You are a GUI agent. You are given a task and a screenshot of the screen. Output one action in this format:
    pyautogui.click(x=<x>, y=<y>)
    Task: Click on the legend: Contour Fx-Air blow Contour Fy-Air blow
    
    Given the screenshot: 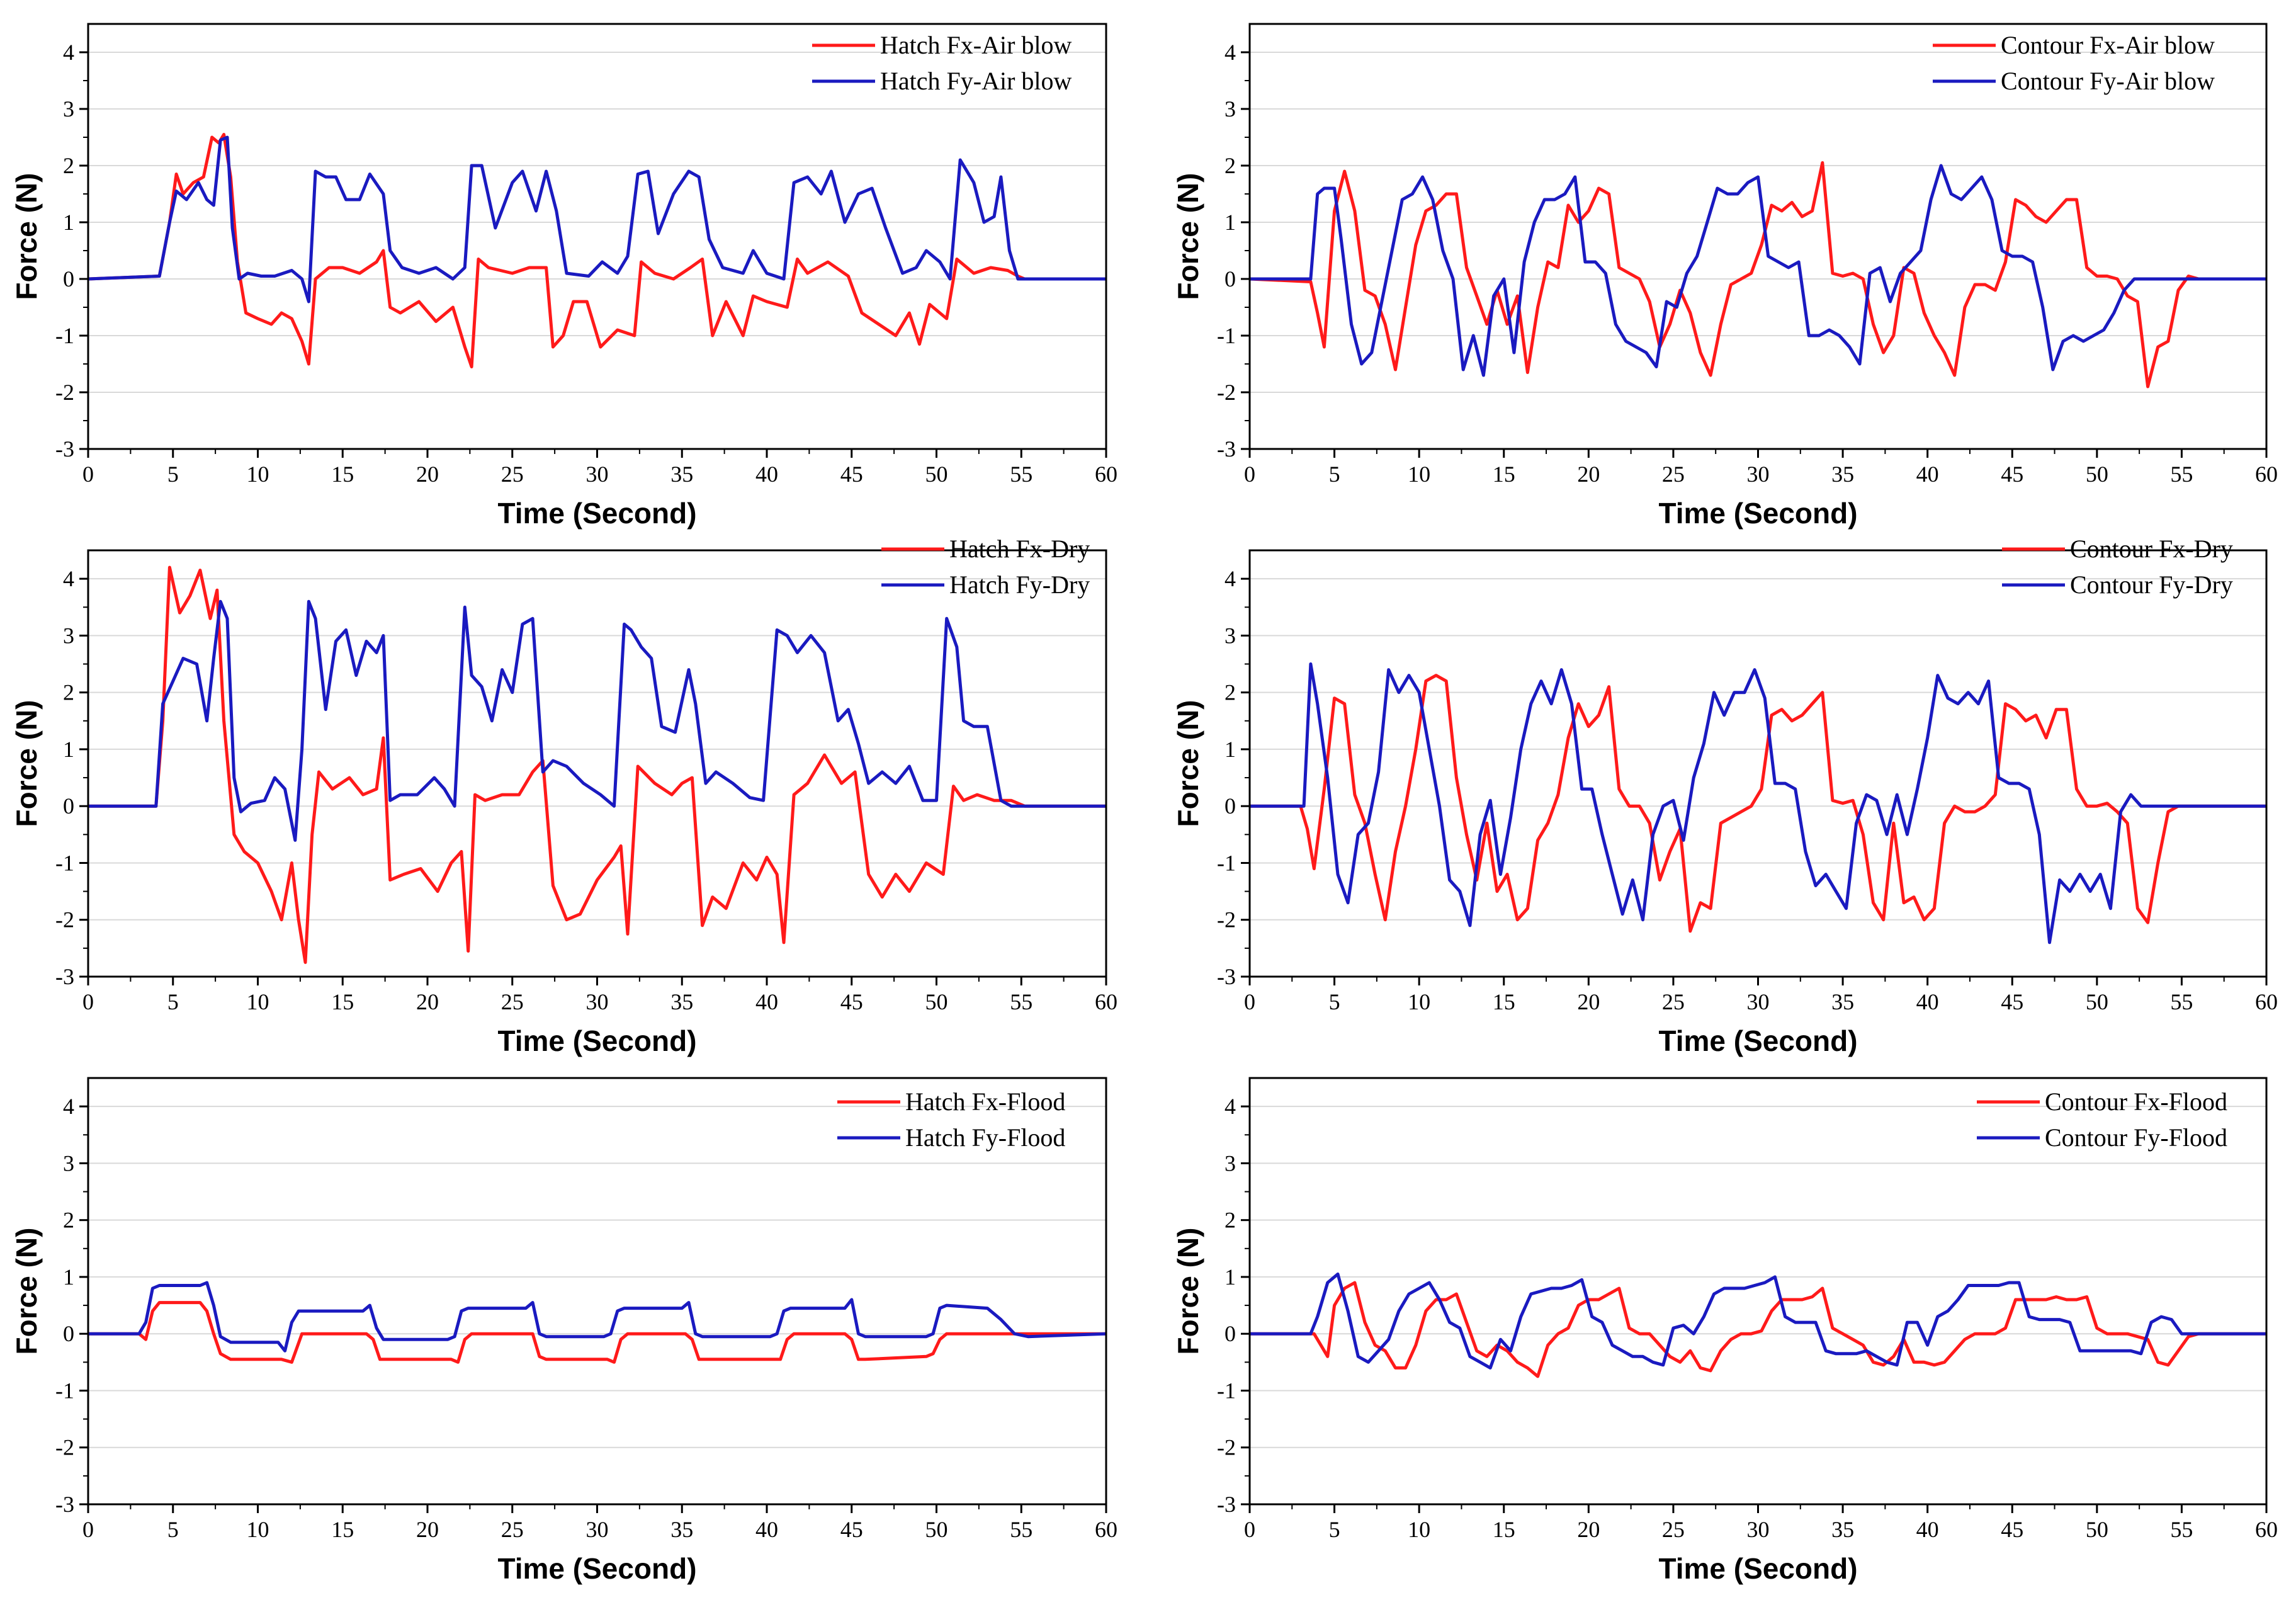 What is the action you would take?
    pyautogui.click(x=2074, y=63)
    